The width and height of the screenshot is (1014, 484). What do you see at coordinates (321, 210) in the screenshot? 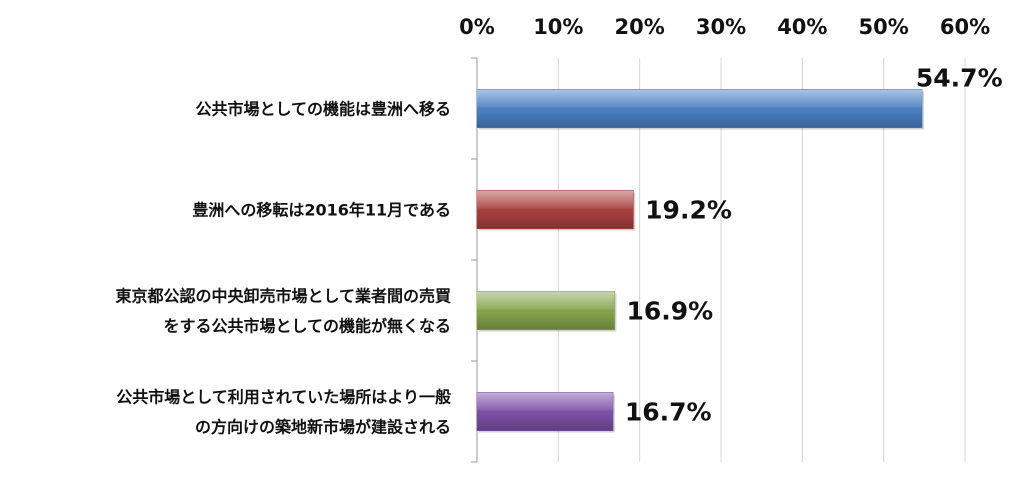
I see `category-label: 豊洲への移転は2016年11月である` at bounding box center [321, 210].